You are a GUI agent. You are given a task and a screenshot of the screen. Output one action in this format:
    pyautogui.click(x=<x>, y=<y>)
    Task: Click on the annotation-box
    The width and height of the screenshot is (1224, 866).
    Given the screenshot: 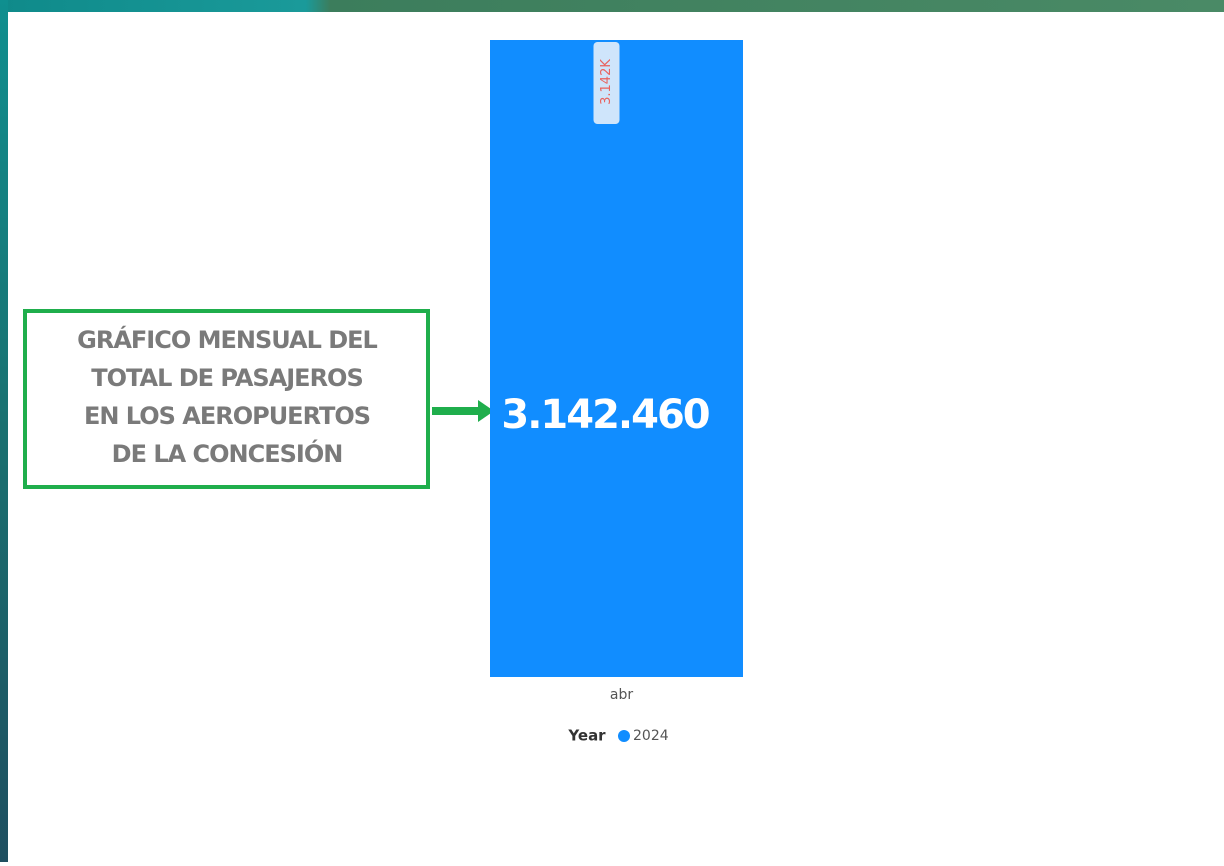 What is the action you would take?
    pyautogui.click(x=226, y=399)
    